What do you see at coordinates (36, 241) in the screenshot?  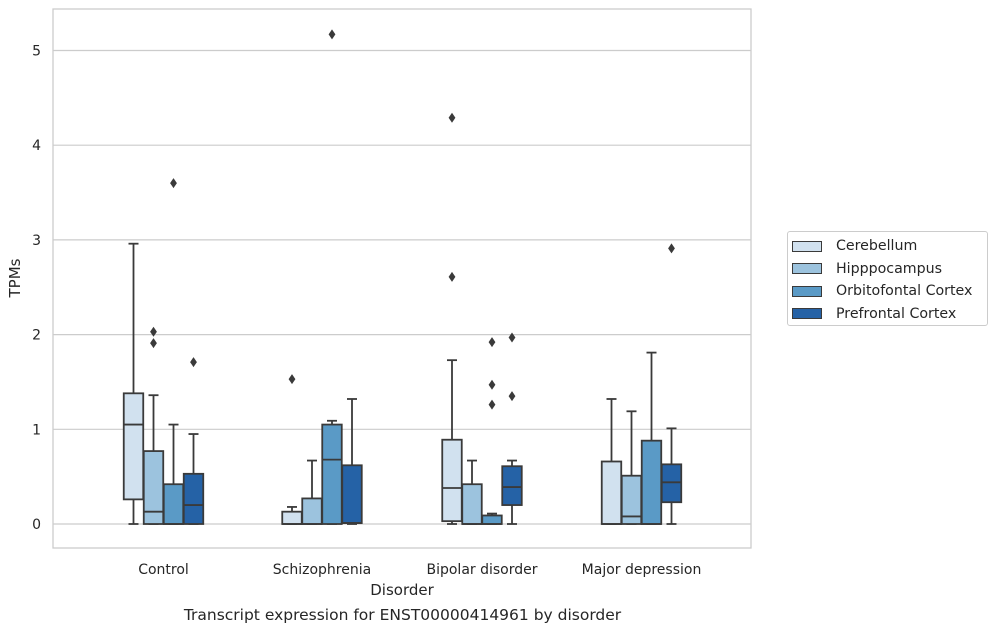 I see `y-tick-label: 3` at bounding box center [36, 241].